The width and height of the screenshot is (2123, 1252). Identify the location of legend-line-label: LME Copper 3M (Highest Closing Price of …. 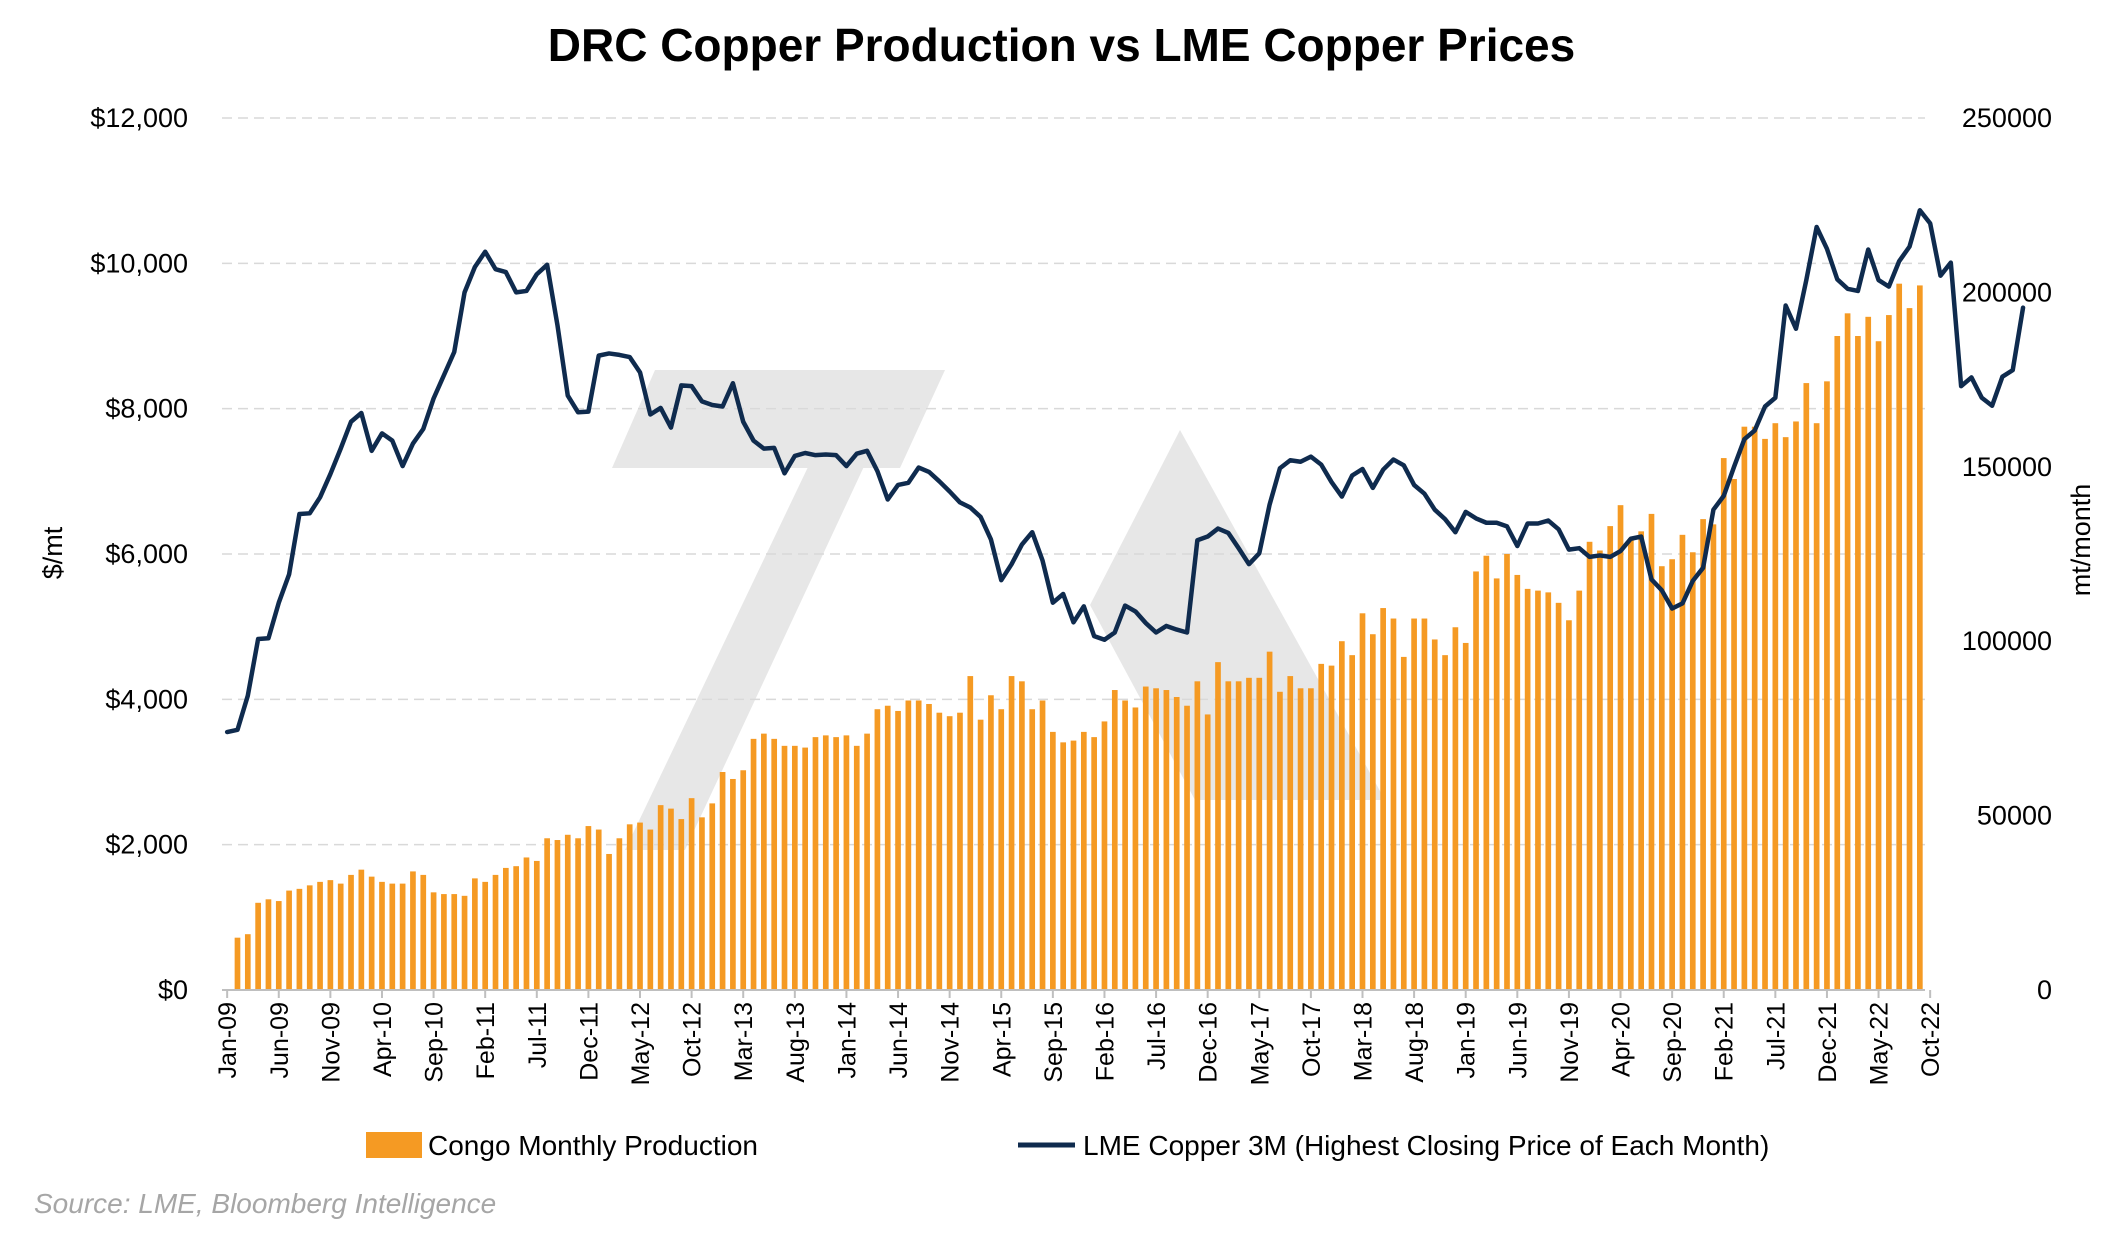
(1426, 1145).